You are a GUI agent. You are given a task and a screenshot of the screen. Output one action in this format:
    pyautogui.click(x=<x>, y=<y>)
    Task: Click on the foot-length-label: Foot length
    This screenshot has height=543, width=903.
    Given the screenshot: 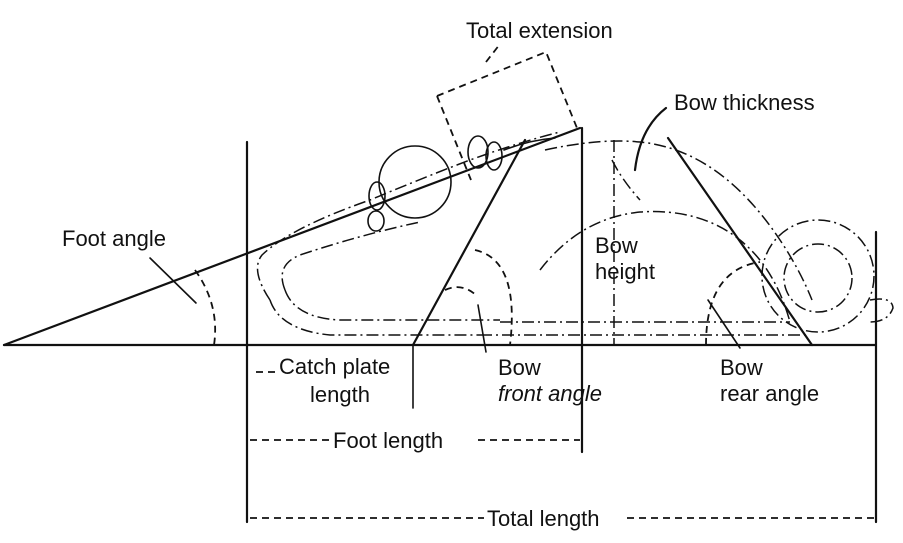 What is the action you would take?
    pyautogui.click(x=388, y=440)
    